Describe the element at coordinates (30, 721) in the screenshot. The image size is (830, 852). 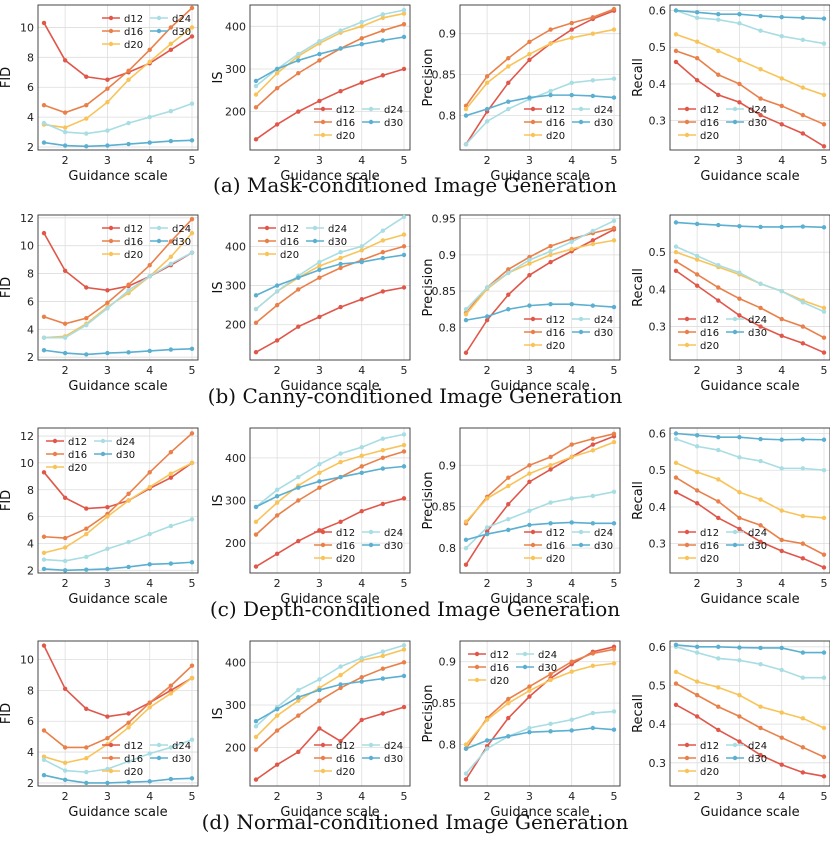
I see `y-tick-label: 6` at that location.